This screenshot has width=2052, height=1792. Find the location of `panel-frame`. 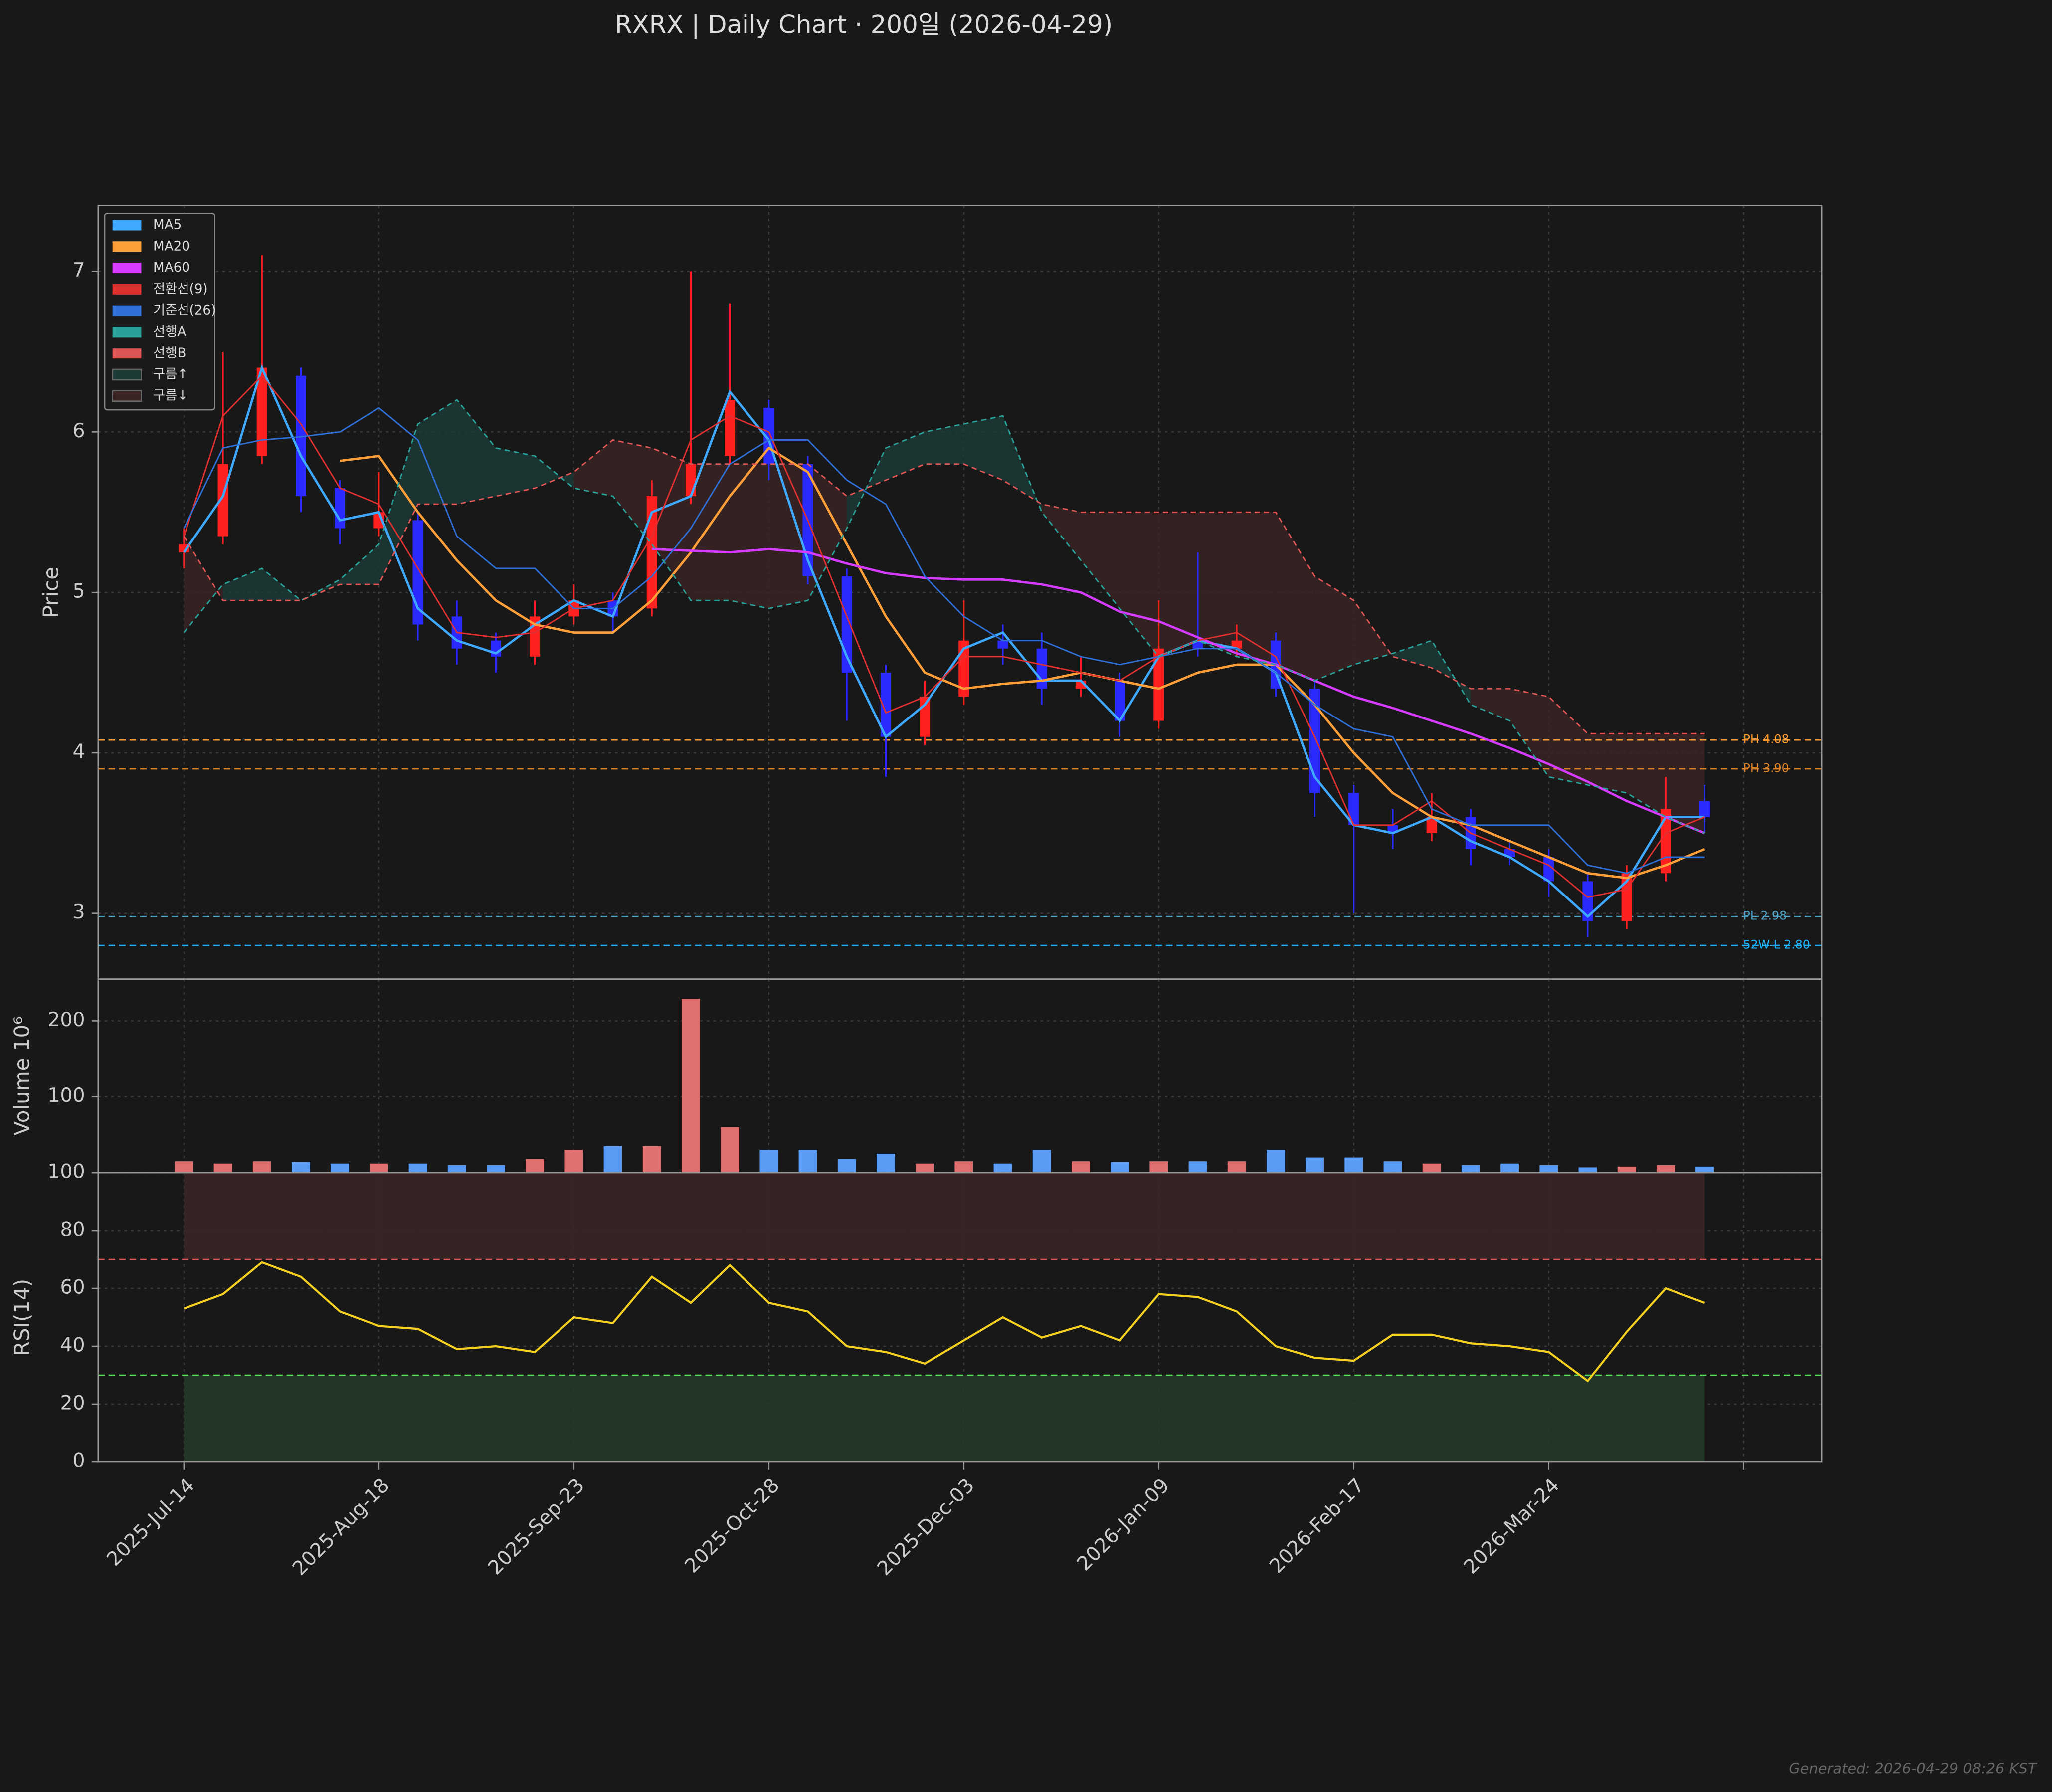

panel-frame is located at coordinates (960, 1317).